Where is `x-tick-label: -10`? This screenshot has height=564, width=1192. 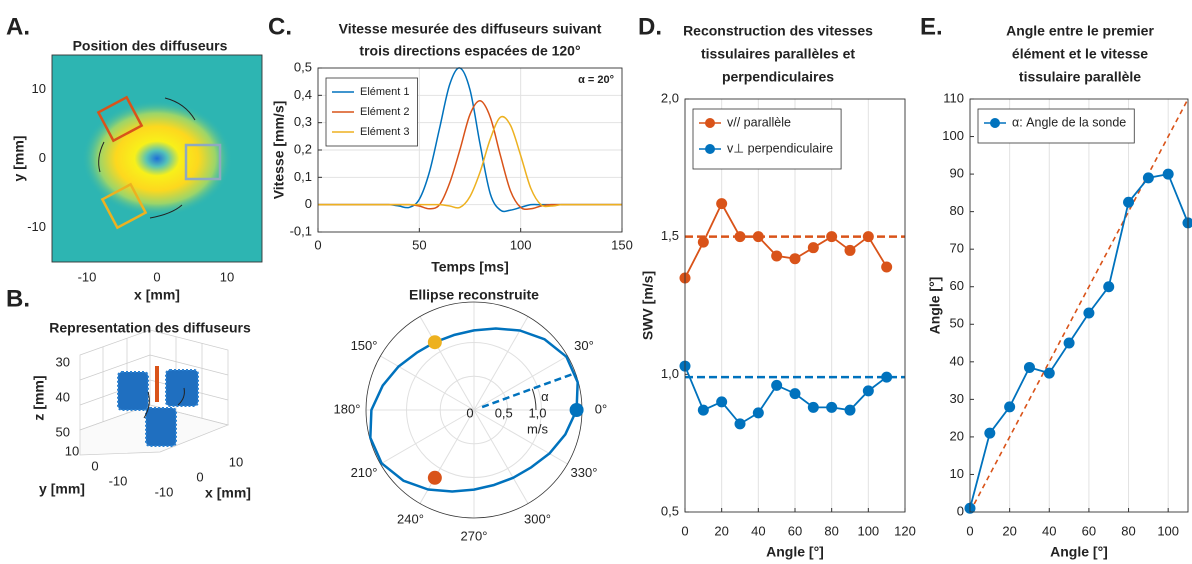 x-tick-label: -10 is located at coordinates (164, 491).